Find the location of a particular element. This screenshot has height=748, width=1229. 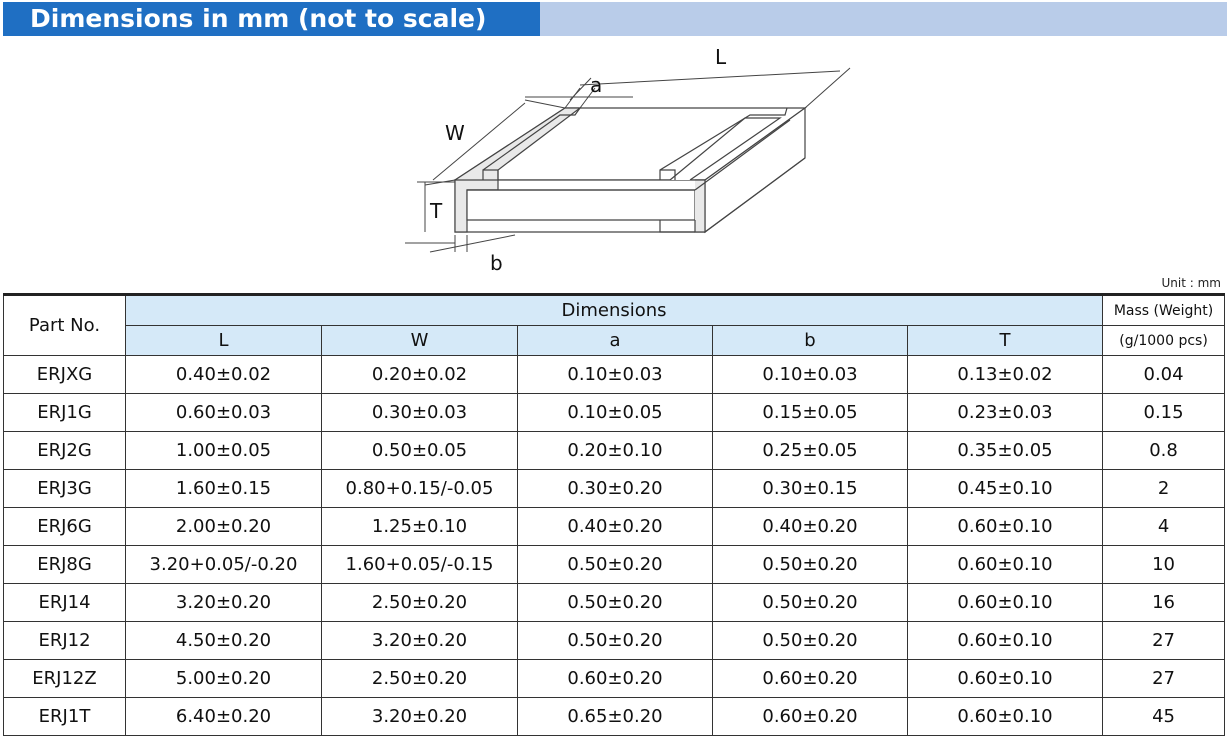

table-cell: 5.00±0.20 is located at coordinates (223, 678).